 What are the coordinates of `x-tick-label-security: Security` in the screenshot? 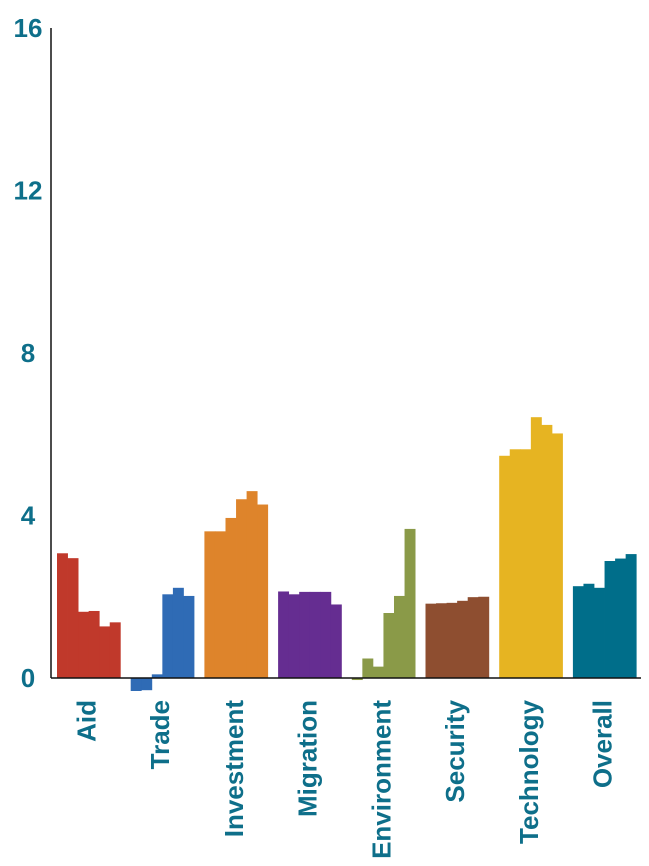 It's located at (455, 750).